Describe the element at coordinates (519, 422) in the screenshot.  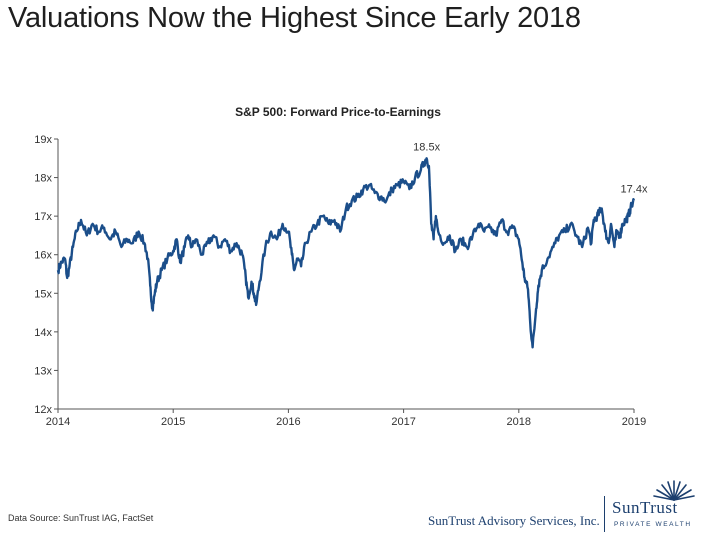
I see `x-tick-label: 2018` at that location.